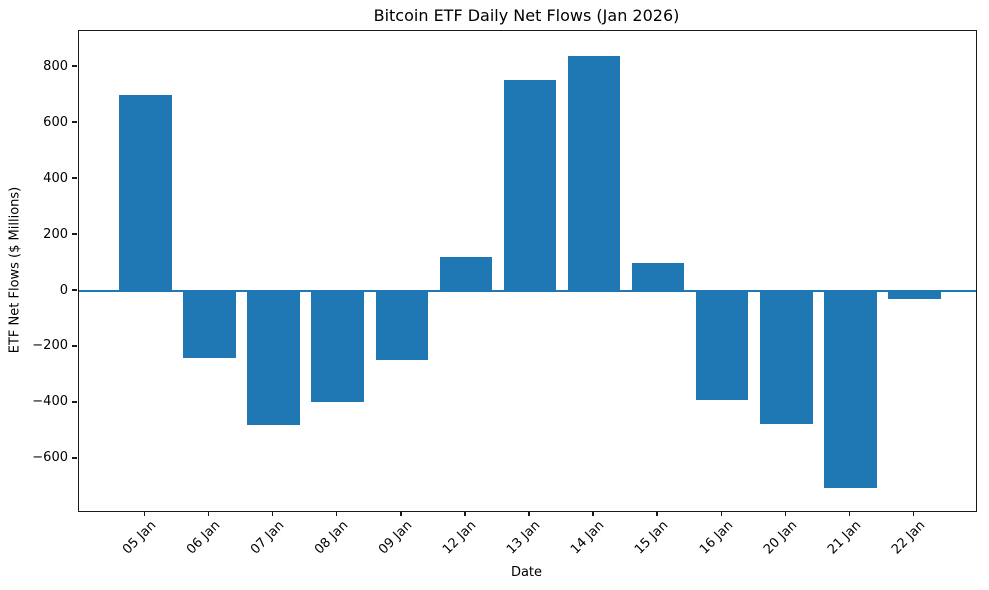  I want to click on bar-05-jan, so click(145, 193).